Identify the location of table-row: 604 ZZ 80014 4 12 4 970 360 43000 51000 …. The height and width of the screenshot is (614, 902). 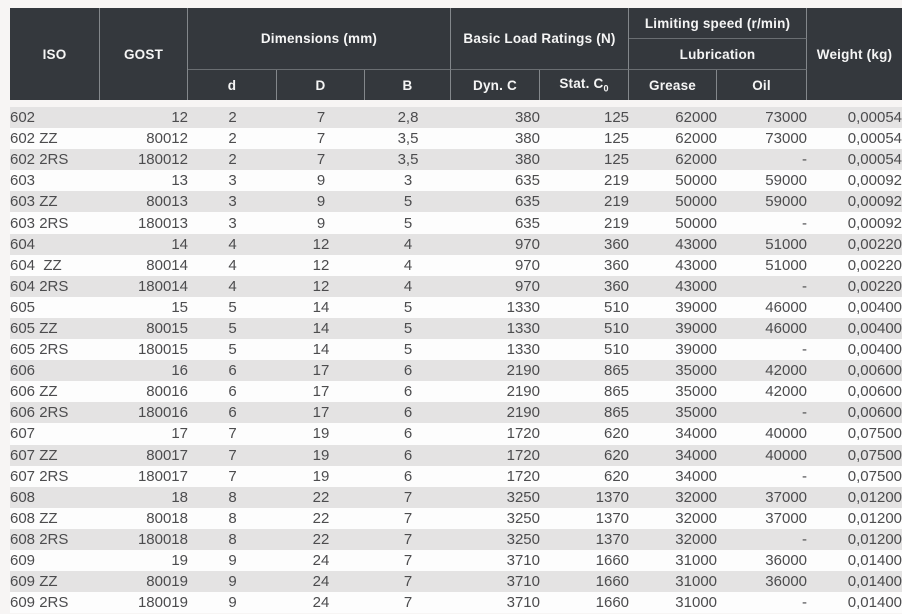
(456, 265).